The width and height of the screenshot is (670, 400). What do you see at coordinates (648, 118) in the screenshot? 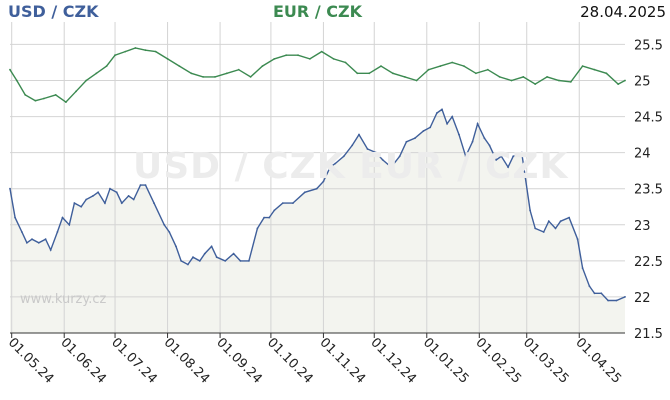
I see `y-tick-label: 24.5` at bounding box center [648, 118].